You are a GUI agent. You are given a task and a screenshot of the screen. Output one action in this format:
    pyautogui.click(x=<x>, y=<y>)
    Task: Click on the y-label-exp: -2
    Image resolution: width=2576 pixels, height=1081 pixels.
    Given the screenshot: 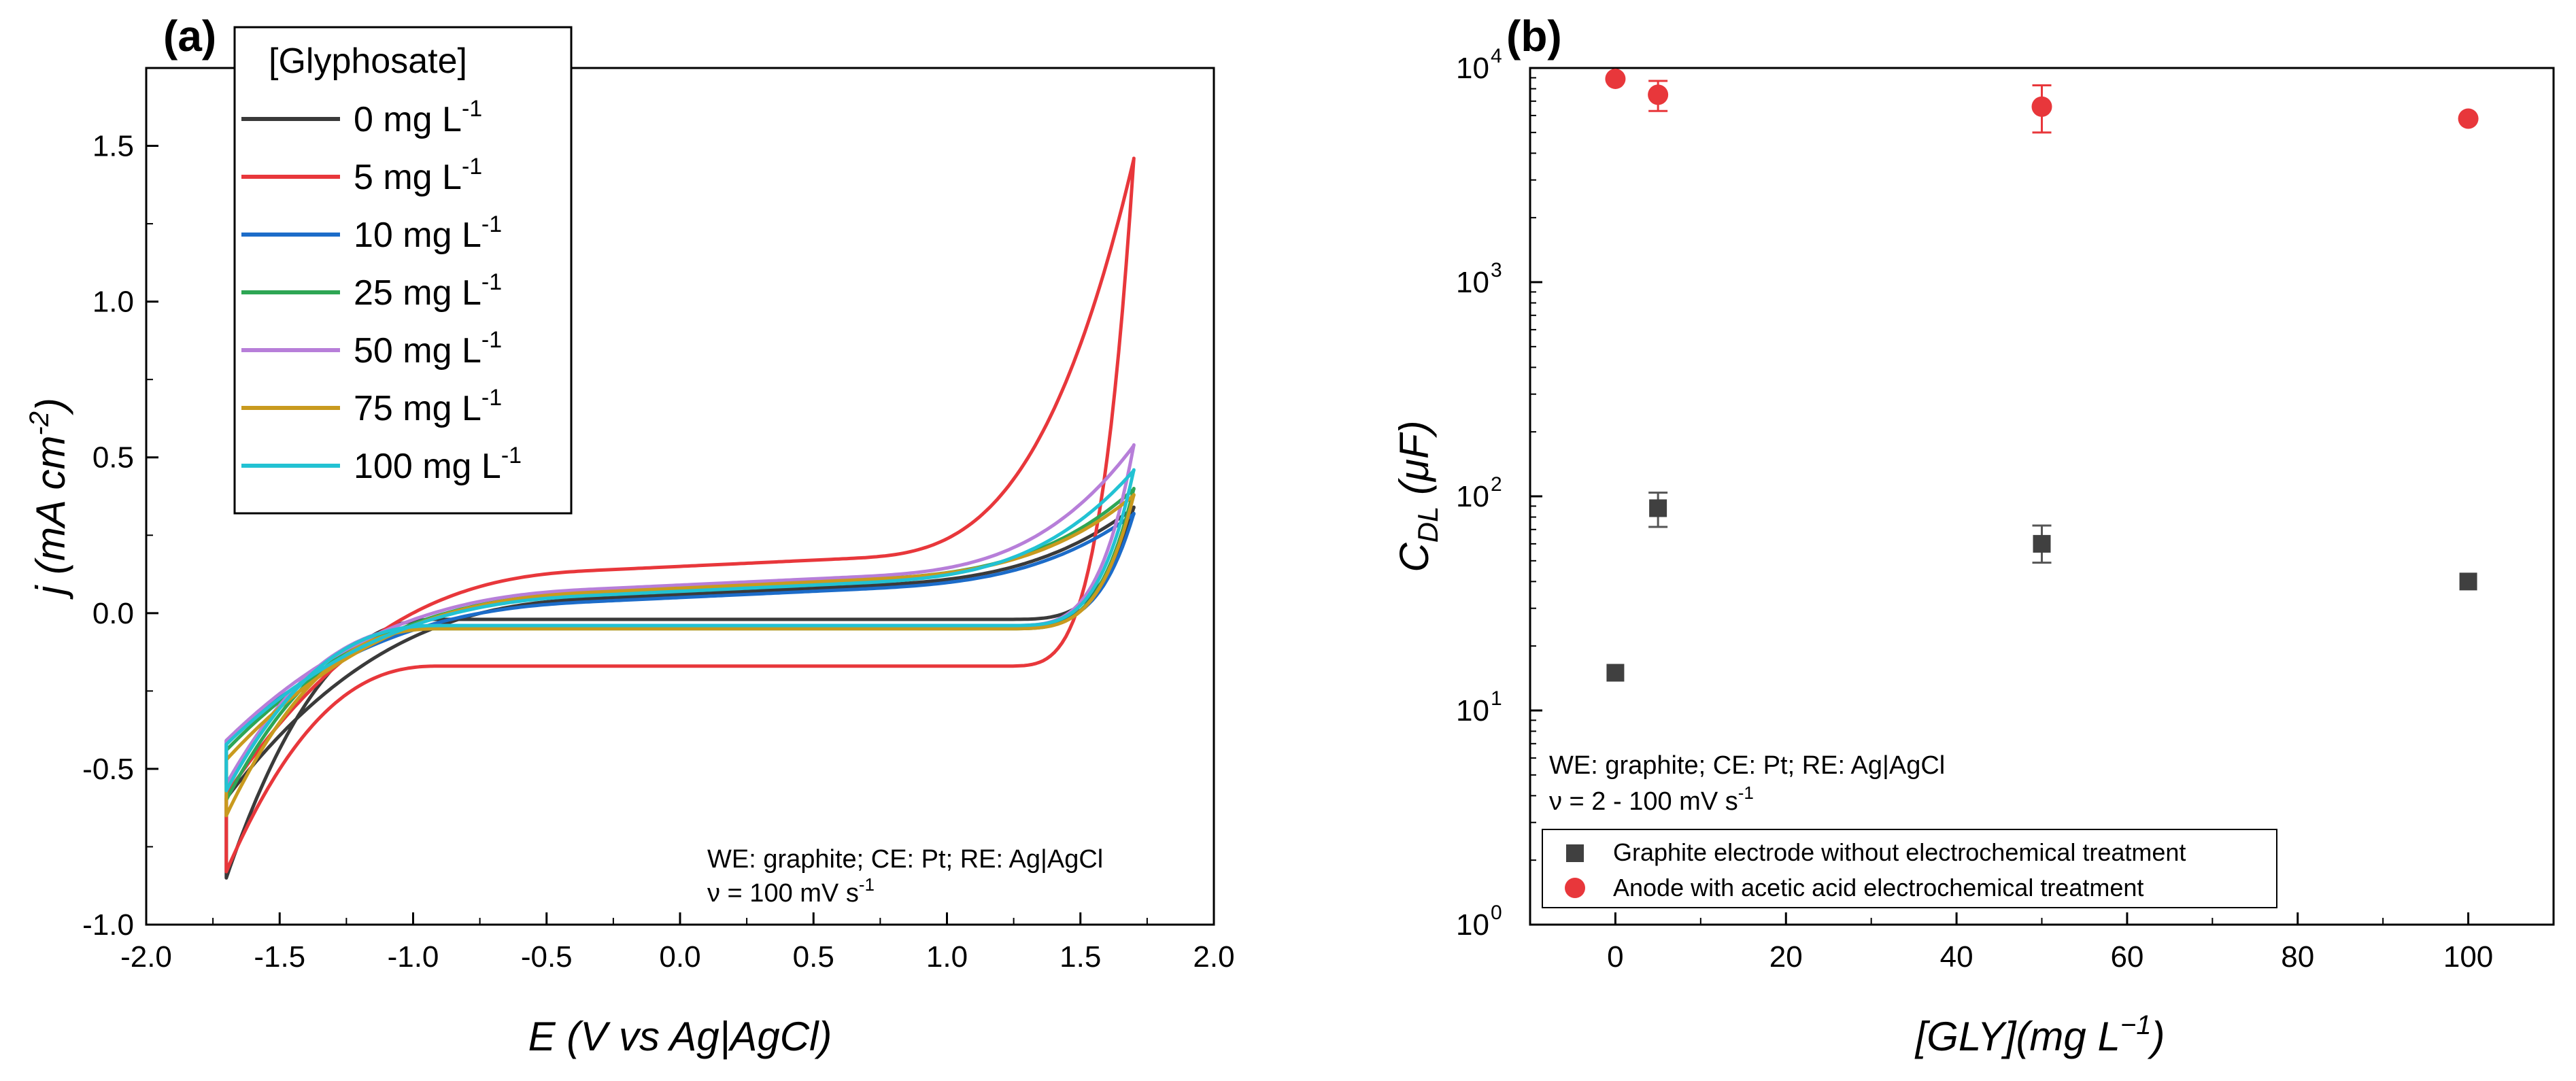 What is the action you would take?
    pyautogui.click(x=39, y=423)
    